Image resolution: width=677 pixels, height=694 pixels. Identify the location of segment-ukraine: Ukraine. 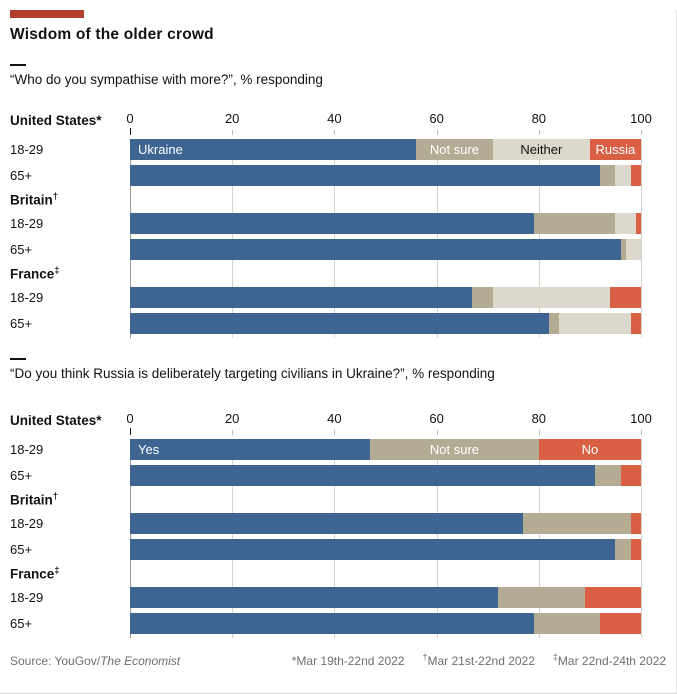
(273, 149).